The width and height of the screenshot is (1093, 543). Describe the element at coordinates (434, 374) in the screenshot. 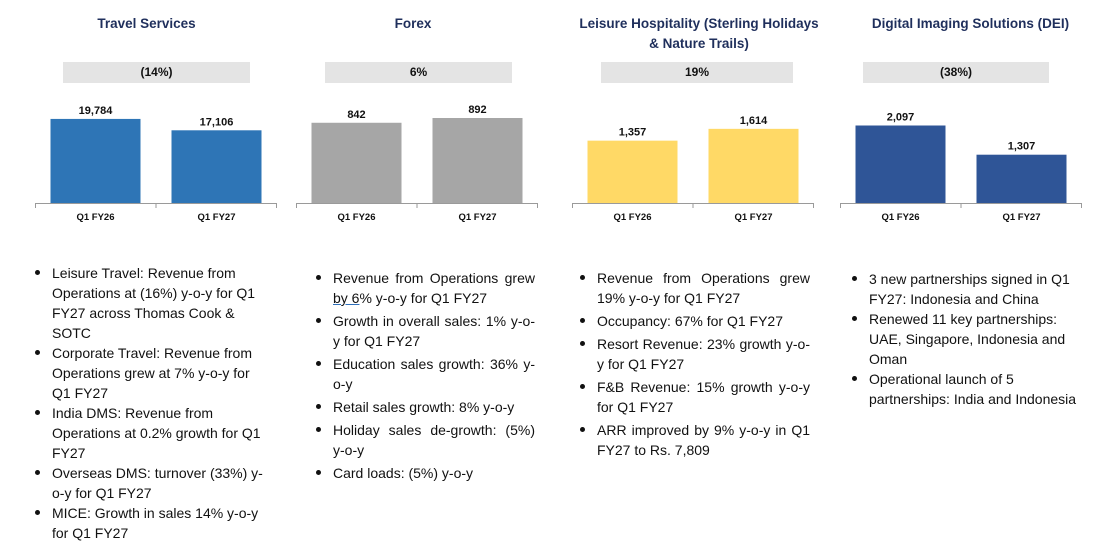

I see `bullet-text: Education sales growth: 36% y-o-y` at that location.